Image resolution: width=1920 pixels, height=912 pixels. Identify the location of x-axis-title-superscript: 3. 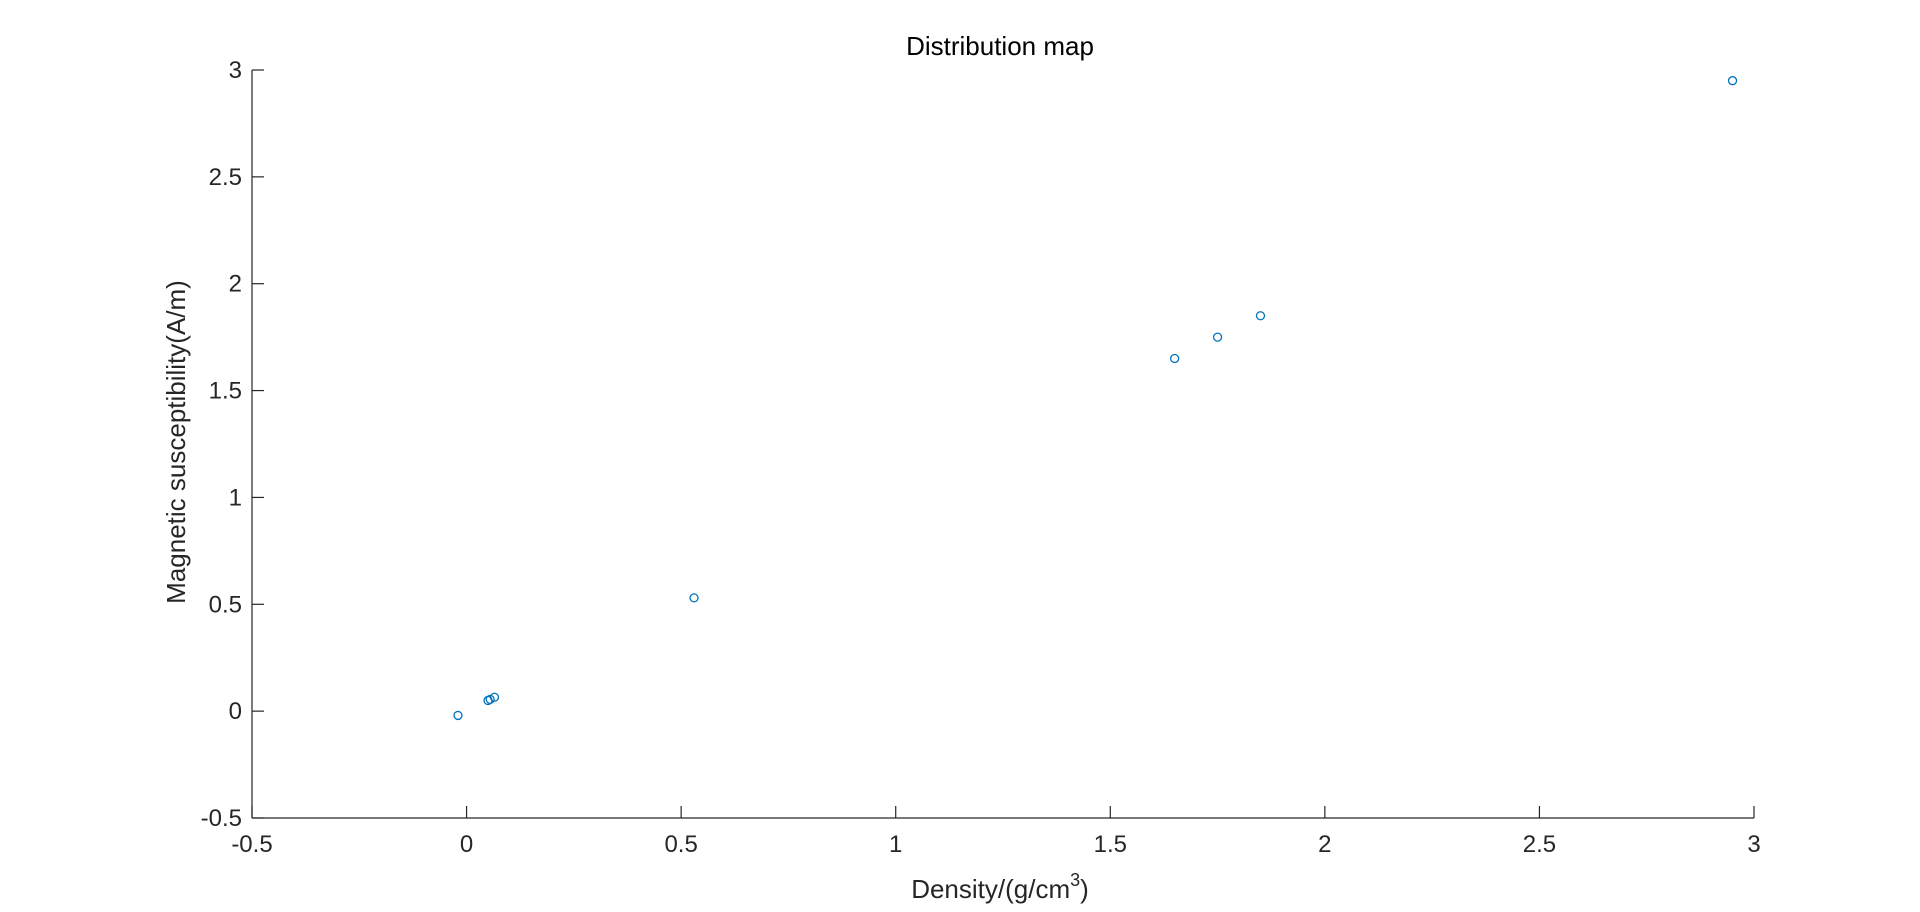
(1075, 880).